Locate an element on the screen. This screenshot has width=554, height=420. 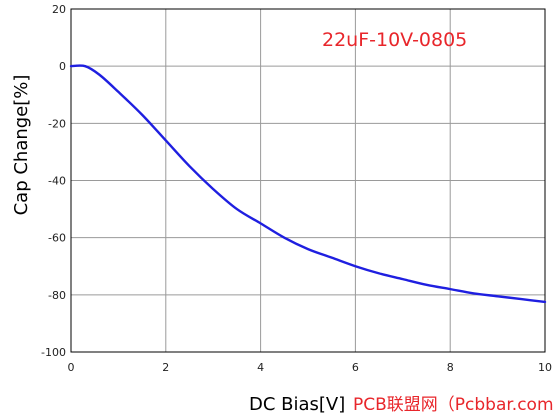
y-axis-label: Cap Change[%] is located at coordinates (21, 145).